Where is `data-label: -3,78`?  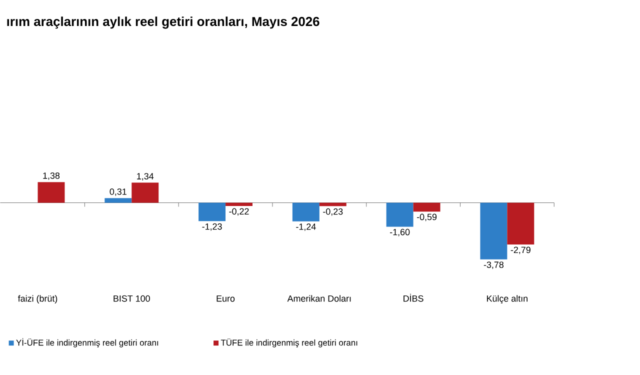 data-label: -3,78 is located at coordinates (494, 266).